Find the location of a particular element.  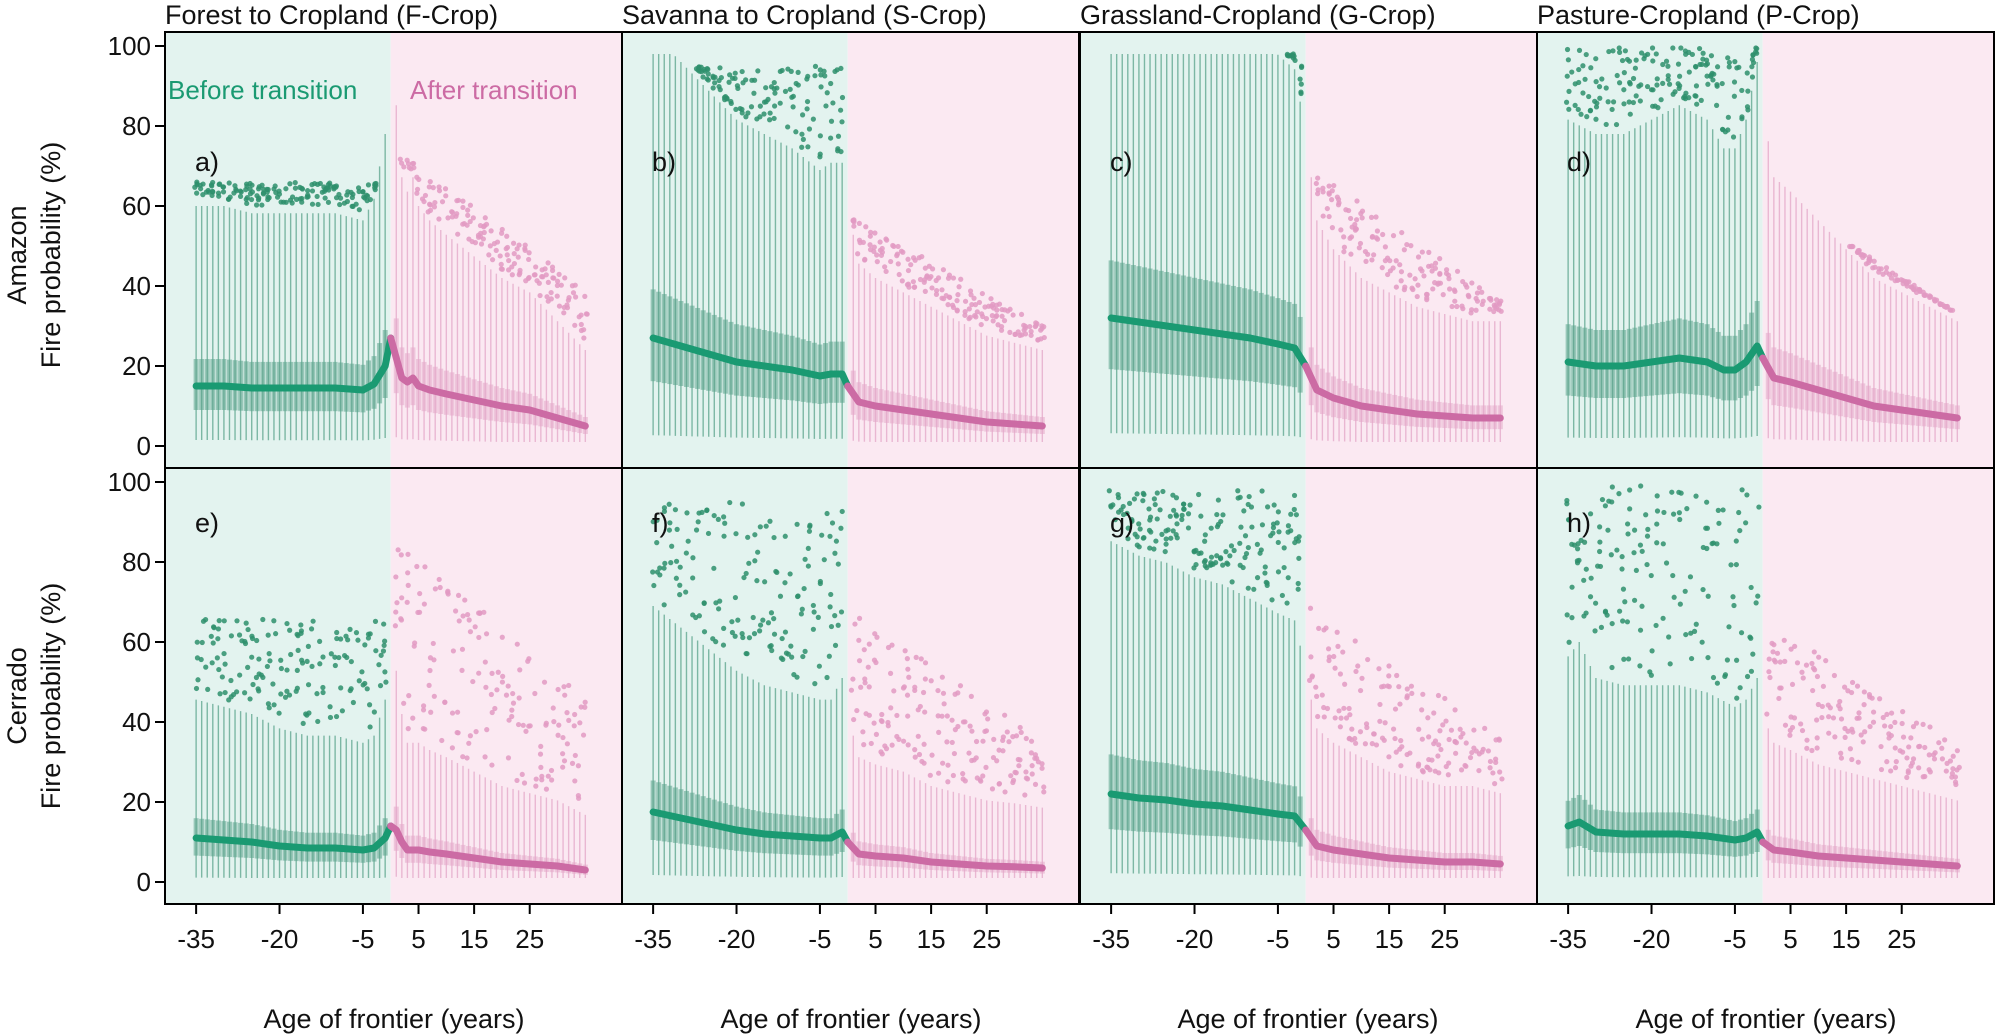

col-title-s-crop: Savanna to Cropland (S-Crop) is located at coordinates (804, 15).